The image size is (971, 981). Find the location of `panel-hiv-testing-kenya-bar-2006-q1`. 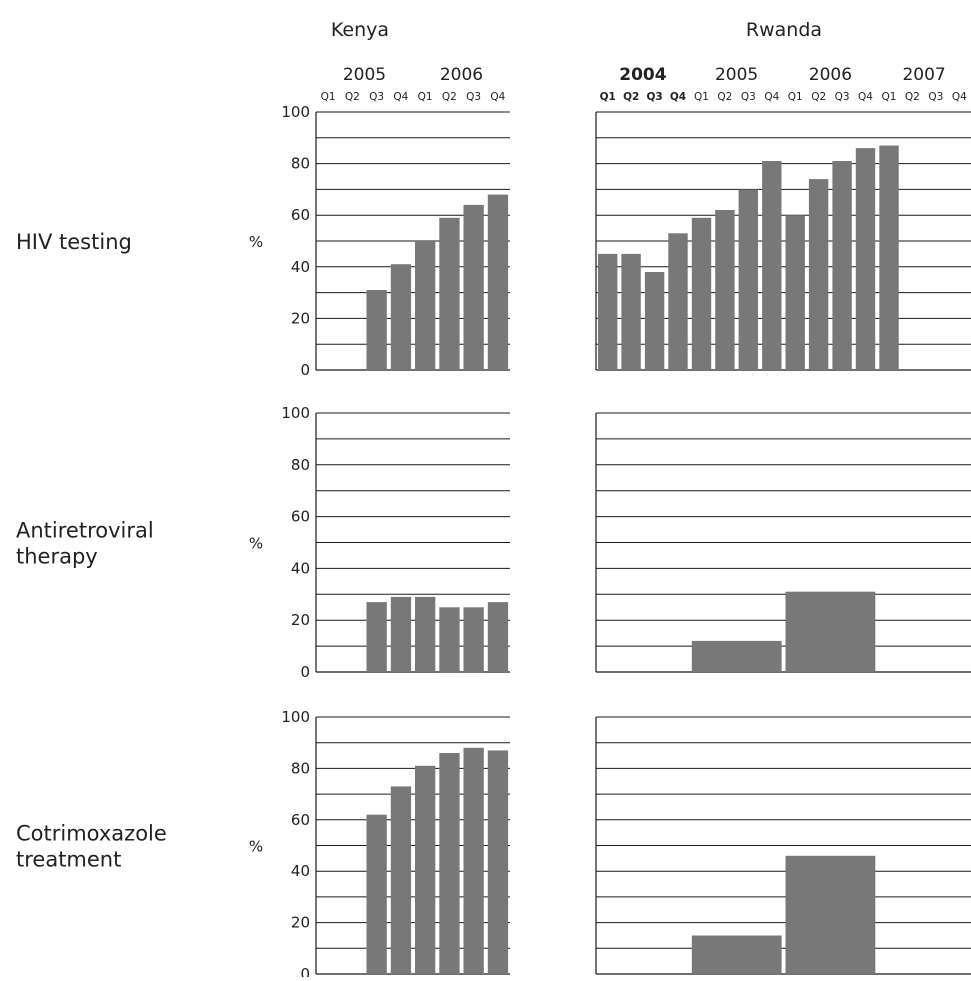

panel-hiv-testing-kenya-bar-2006-q1 is located at coordinates (425, 305).